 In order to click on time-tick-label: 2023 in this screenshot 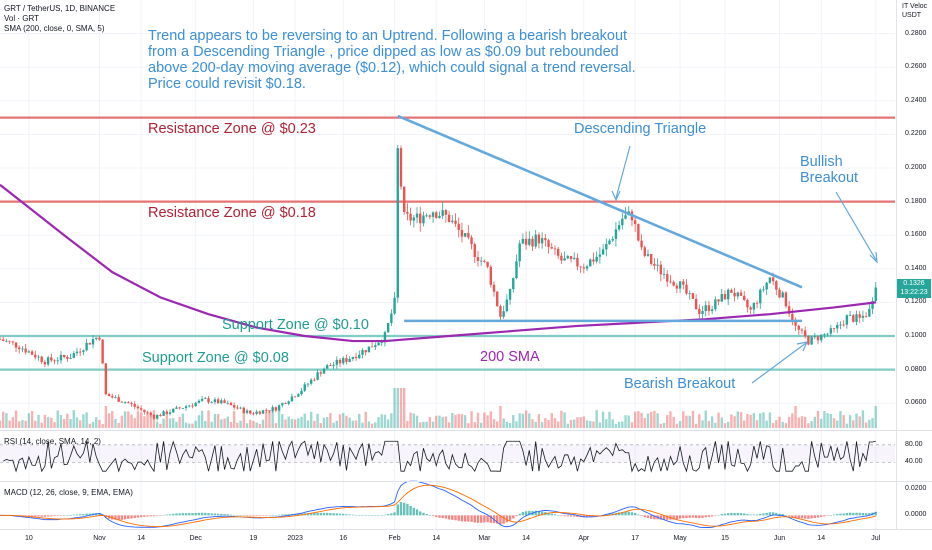, I will do `click(295, 538)`.